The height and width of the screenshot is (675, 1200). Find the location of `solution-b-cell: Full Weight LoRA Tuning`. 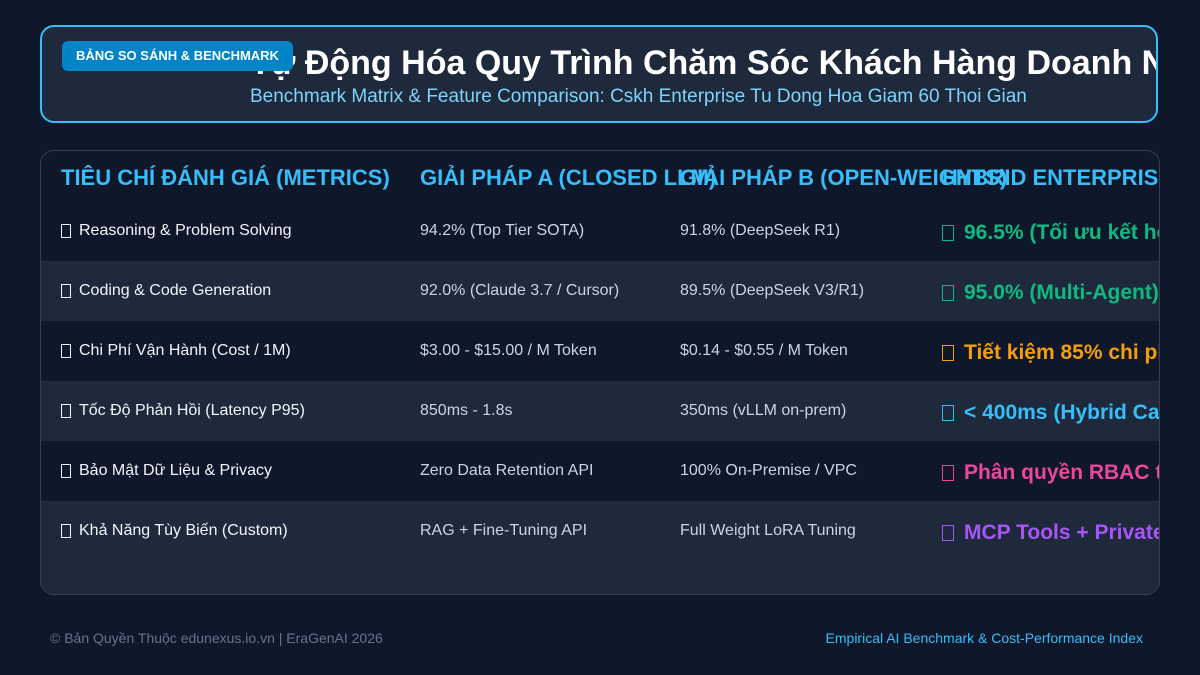

solution-b-cell: Full Weight LoRA Tuning is located at coordinates (768, 531).